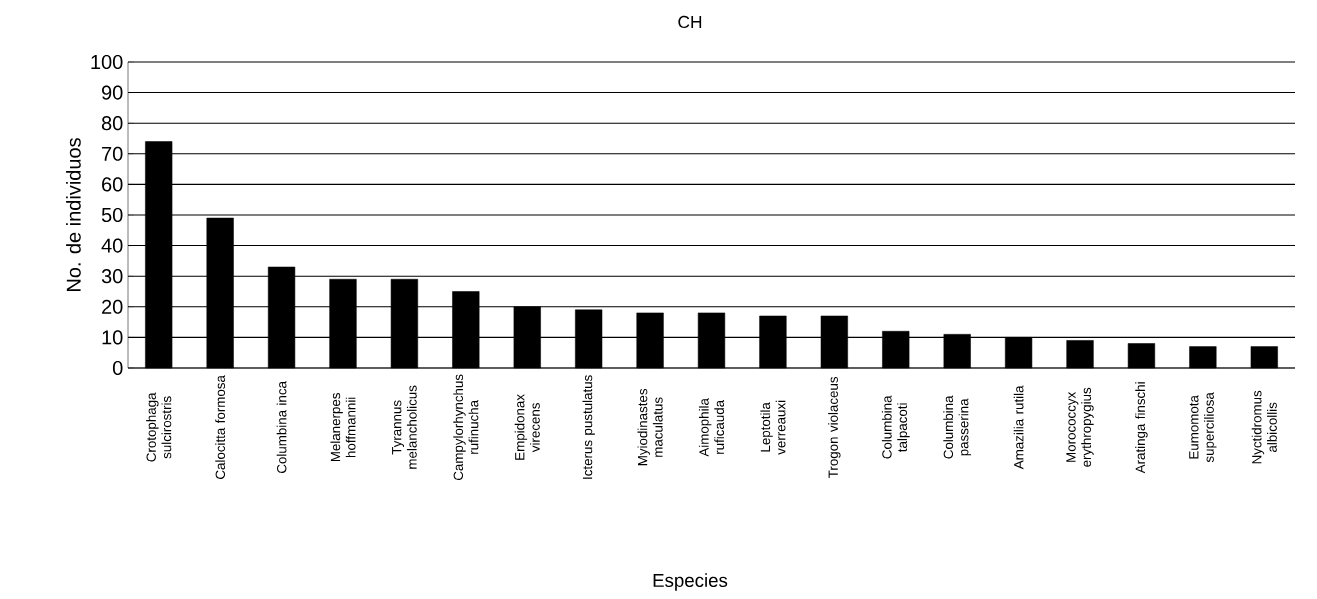 This screenshot has width=1317, height=599. Describe the element at coordinates (112, 306) in the screenshot. I see `y-tick-label: 20` at that location.